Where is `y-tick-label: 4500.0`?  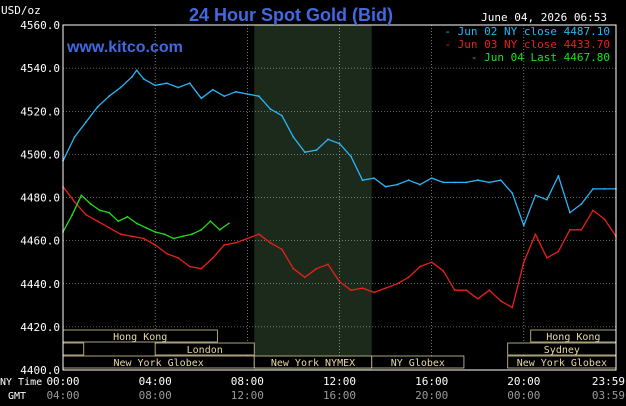
y-tick-label: 4500.0 is located at coordinates (40, 154).